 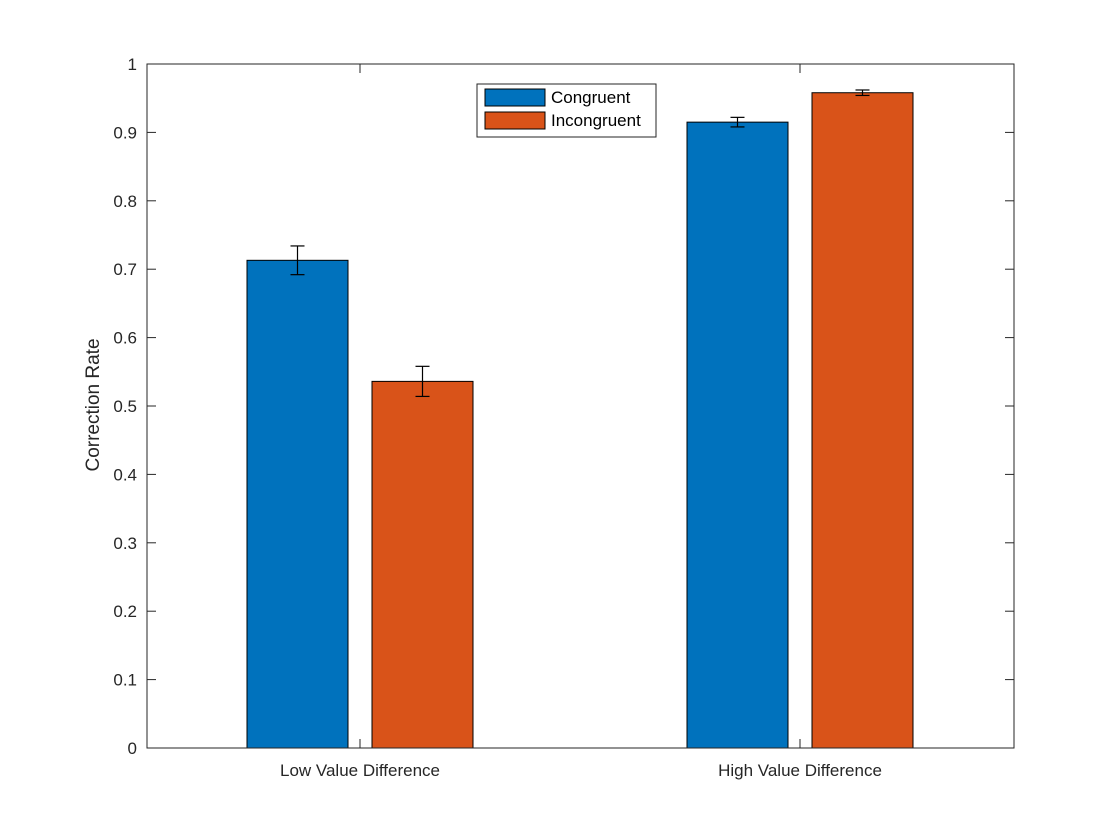 What do you see at coordinates (360, 770) in the screenshot?
I see `x-tick-label-0: Low Value Difference` at bounding box center [360, 770].